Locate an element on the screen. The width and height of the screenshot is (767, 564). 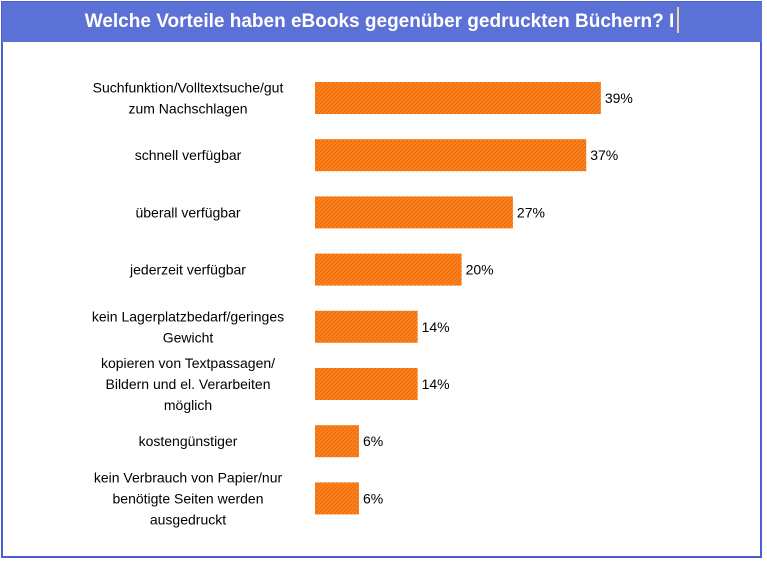
category-label: überall verfügbar is located at coordinates (187, 212).